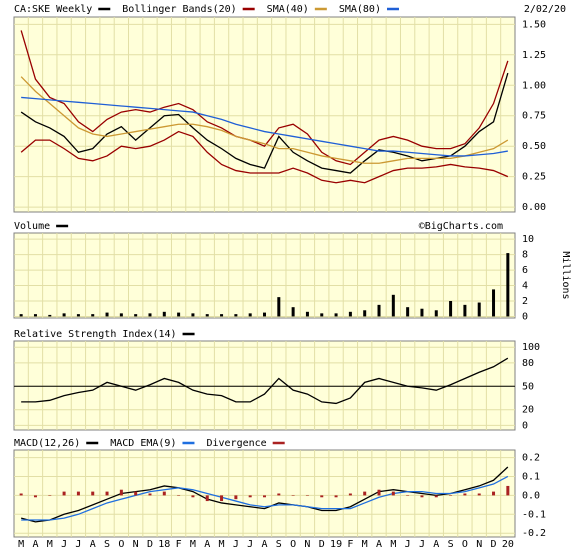 The width and height of the screenshot is (579, 553). I want to click on y-tick-label: 0.0, so click(531, 495).